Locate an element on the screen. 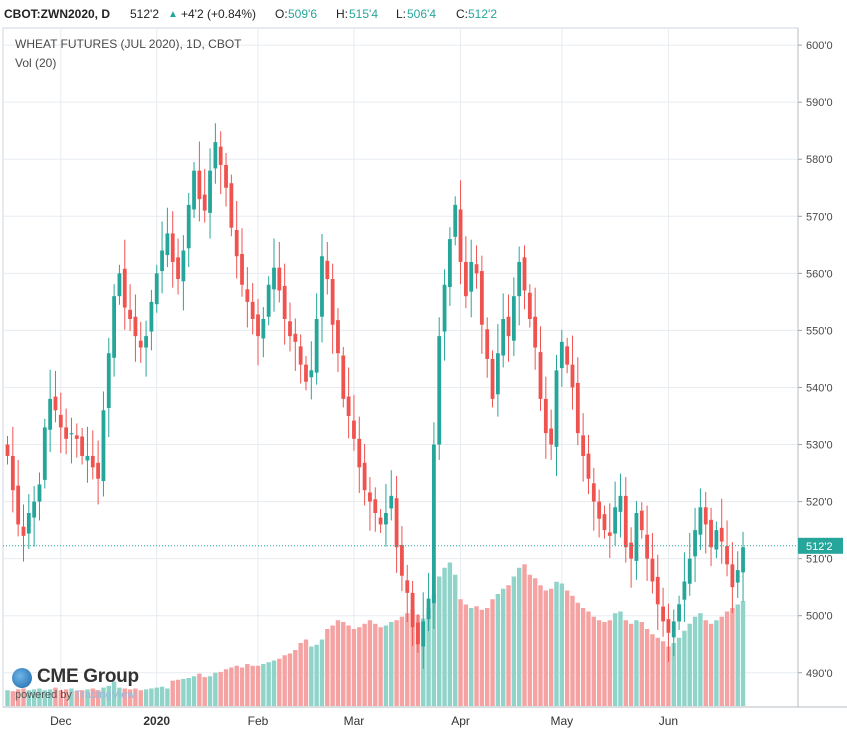 The width and height of the screenshot is (847, 743). y-tick-label: 540'0 is located at coordinates (819, 388).